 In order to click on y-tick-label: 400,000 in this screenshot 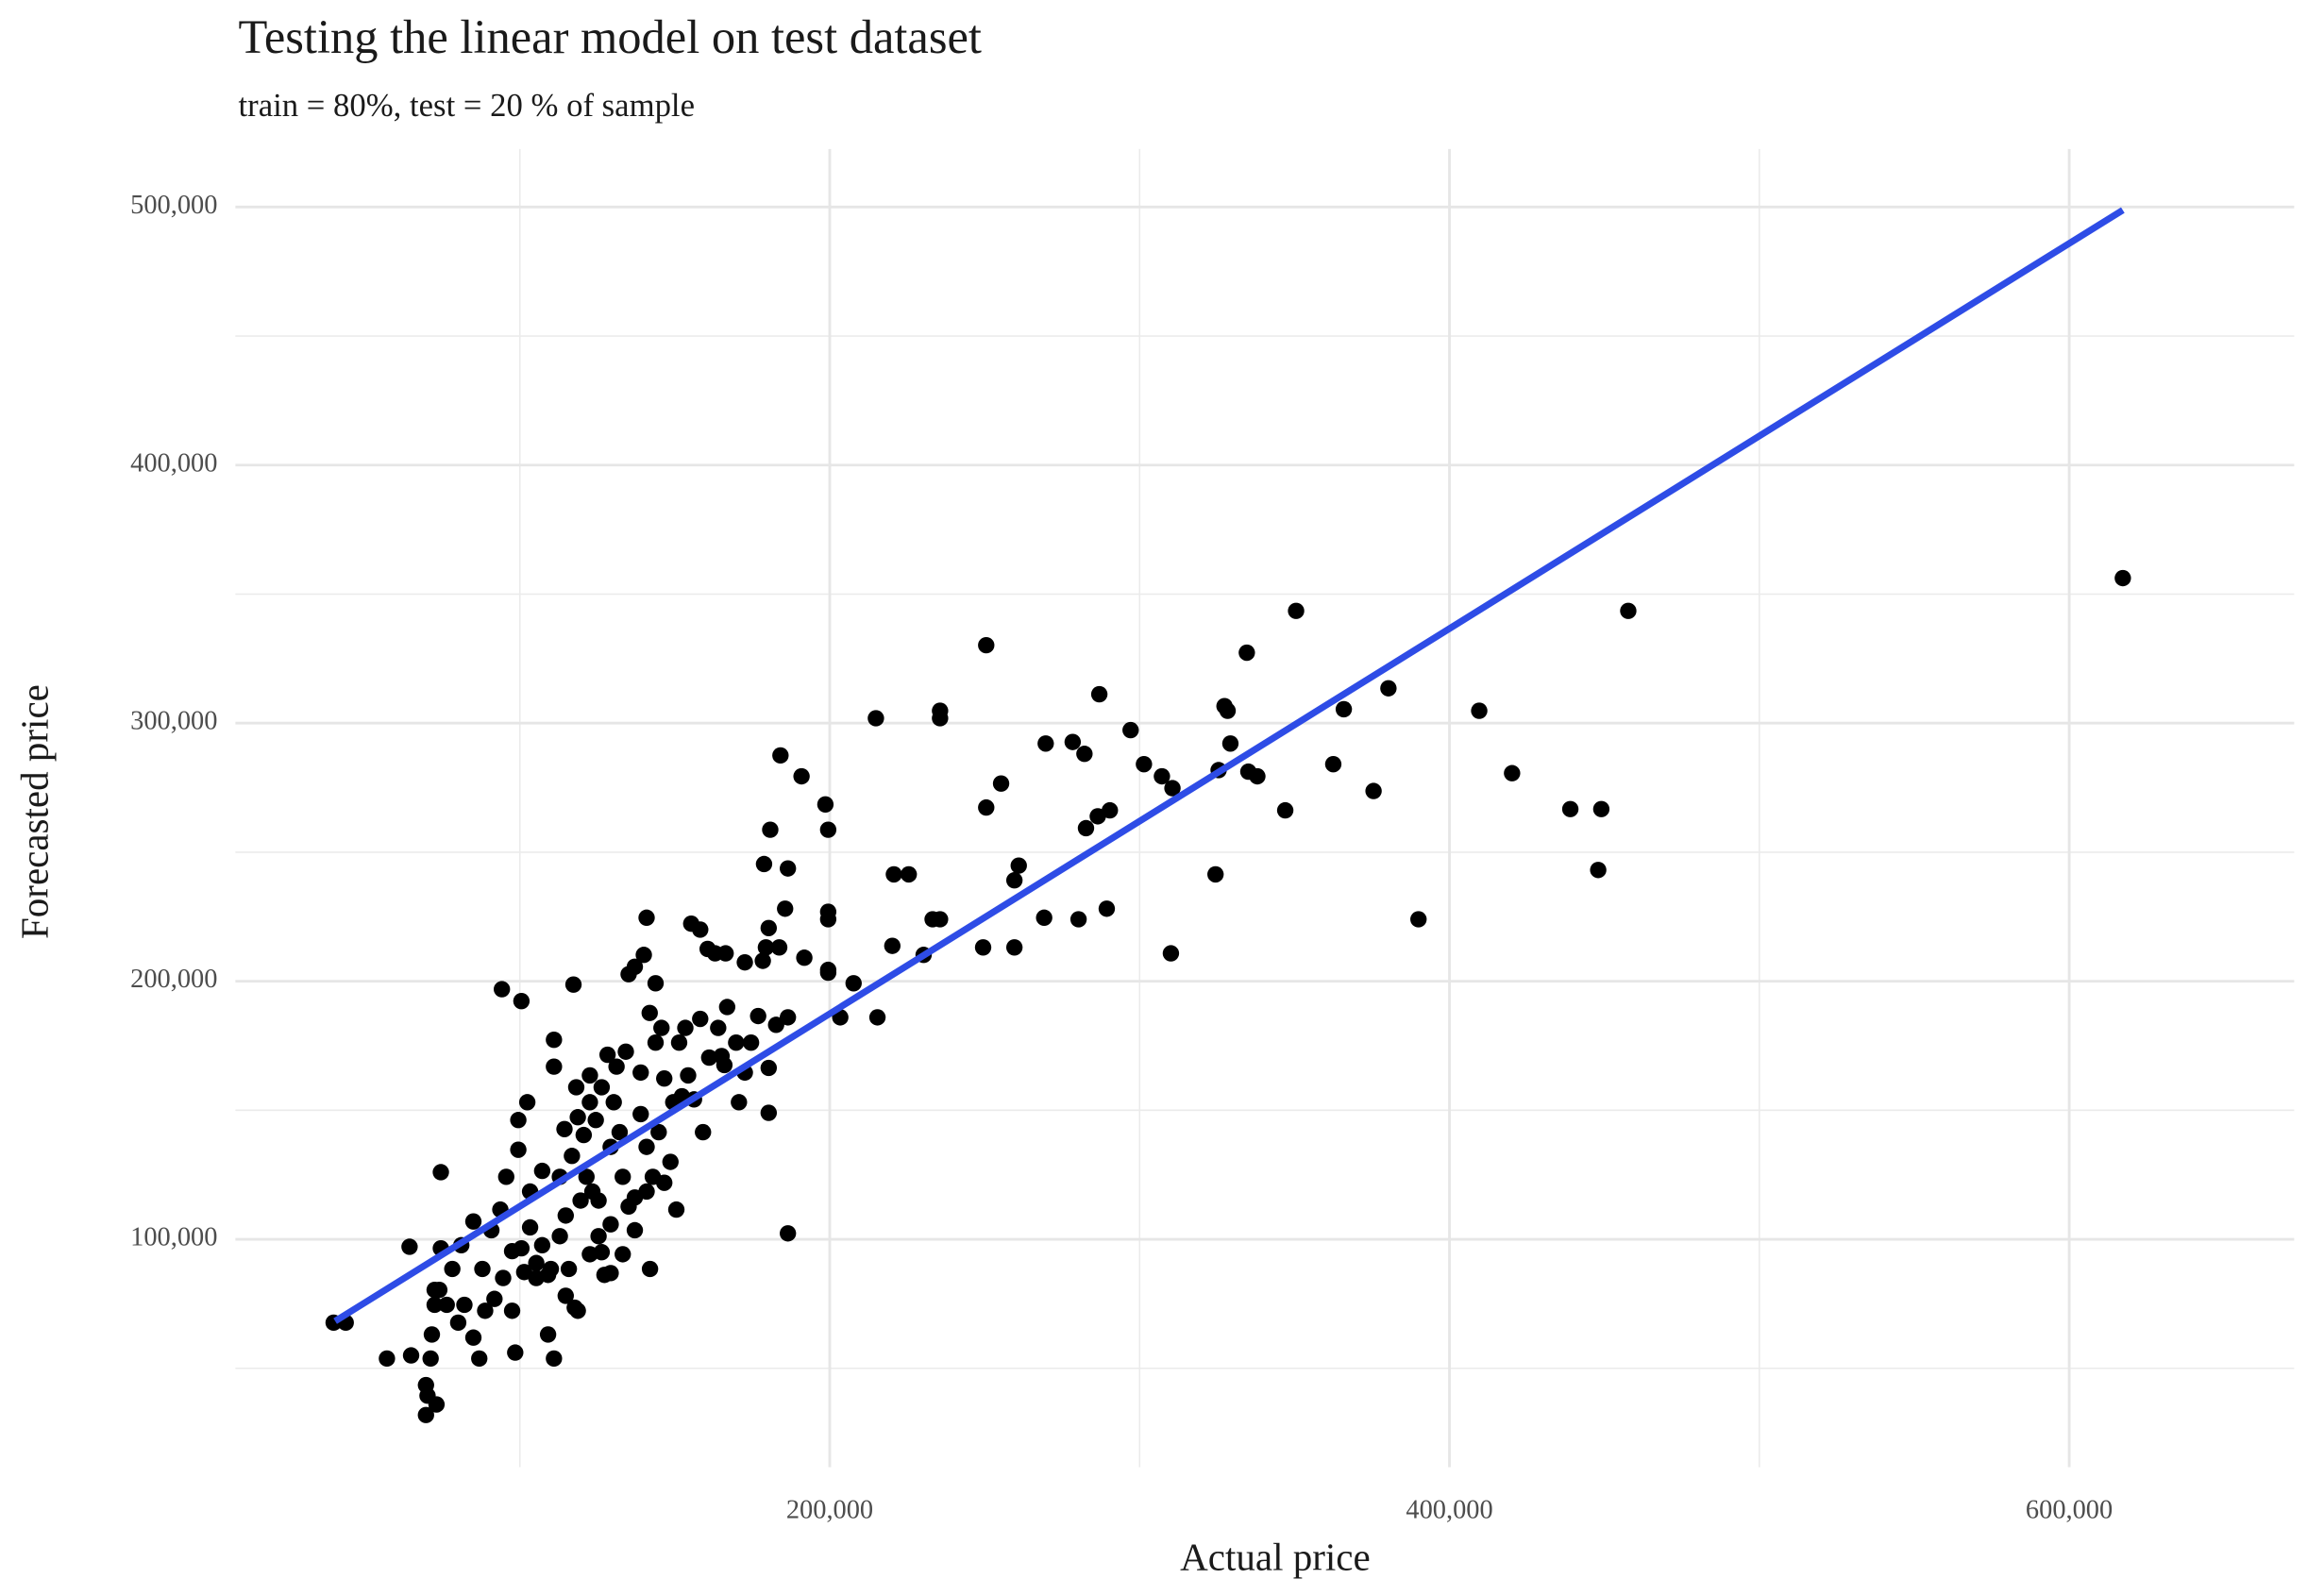, I will do `click(173, 463)`.